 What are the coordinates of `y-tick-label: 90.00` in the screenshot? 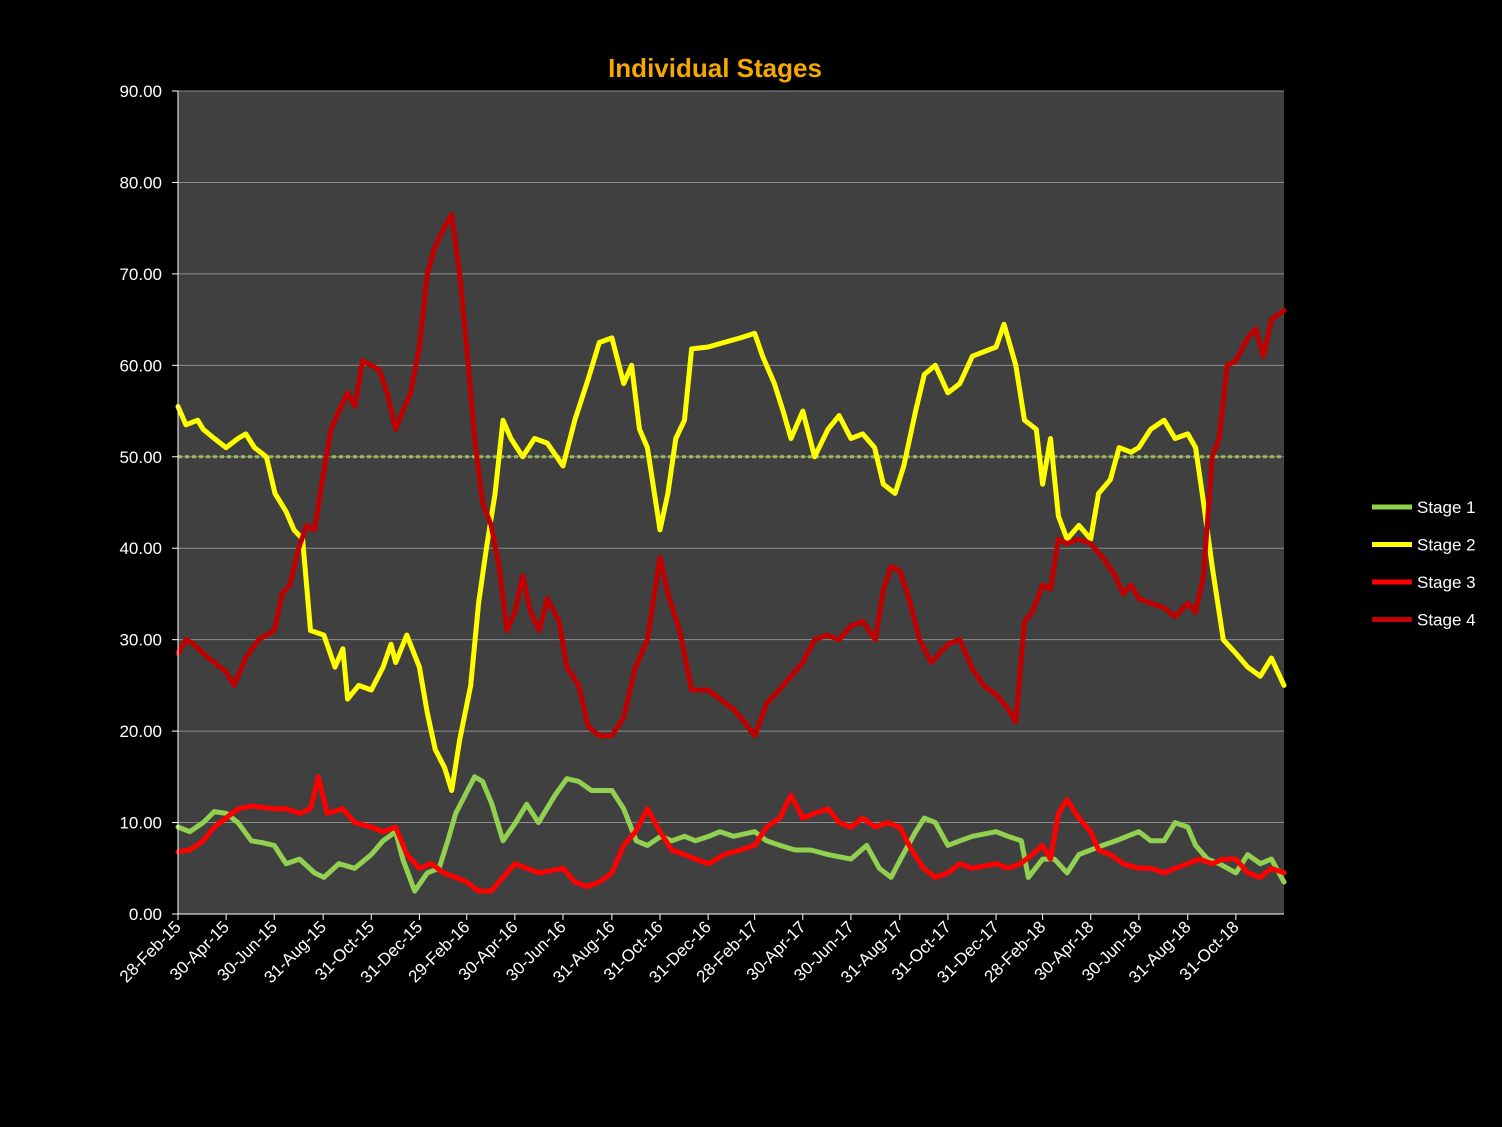 It's located at (140, 91).